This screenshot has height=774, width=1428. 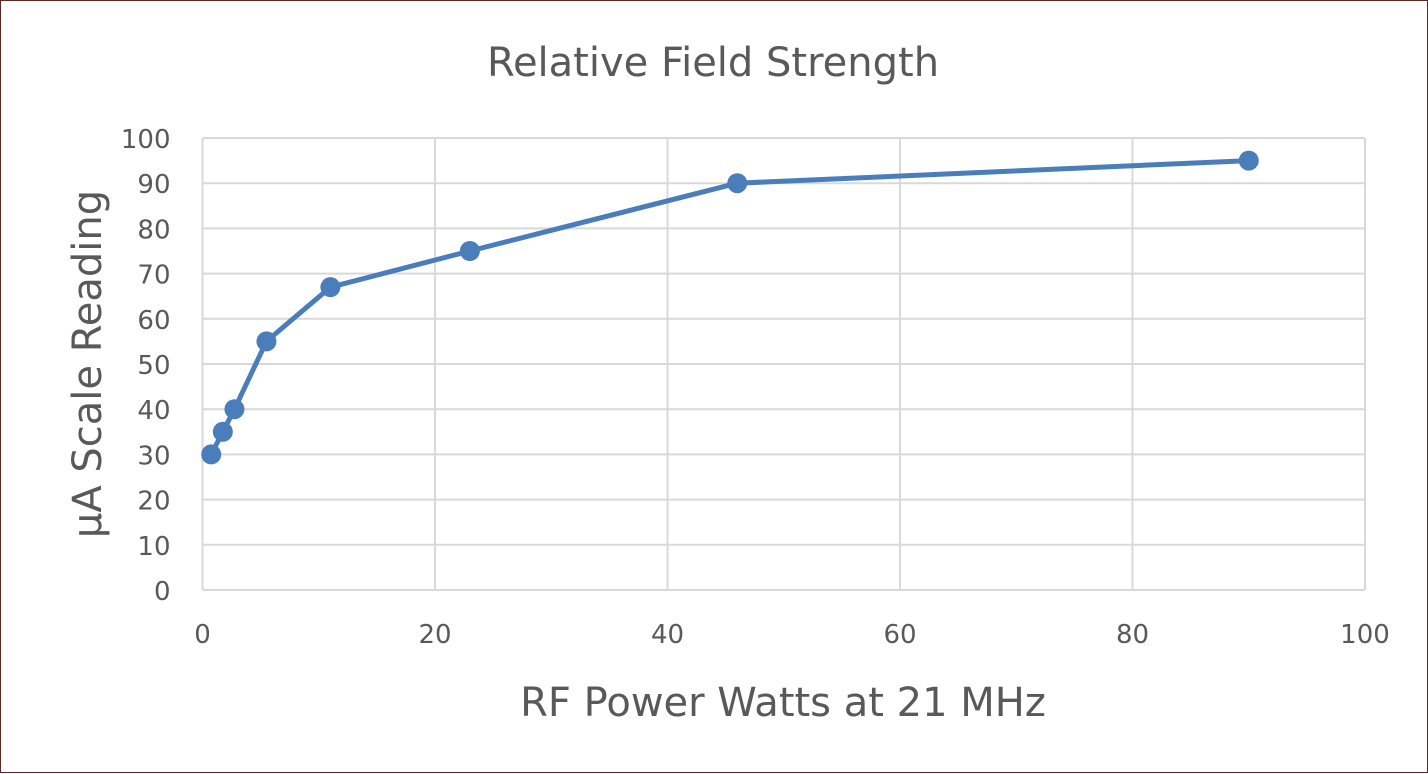 I want to click on x-tick-label: 40, so click(x=667, y=635).